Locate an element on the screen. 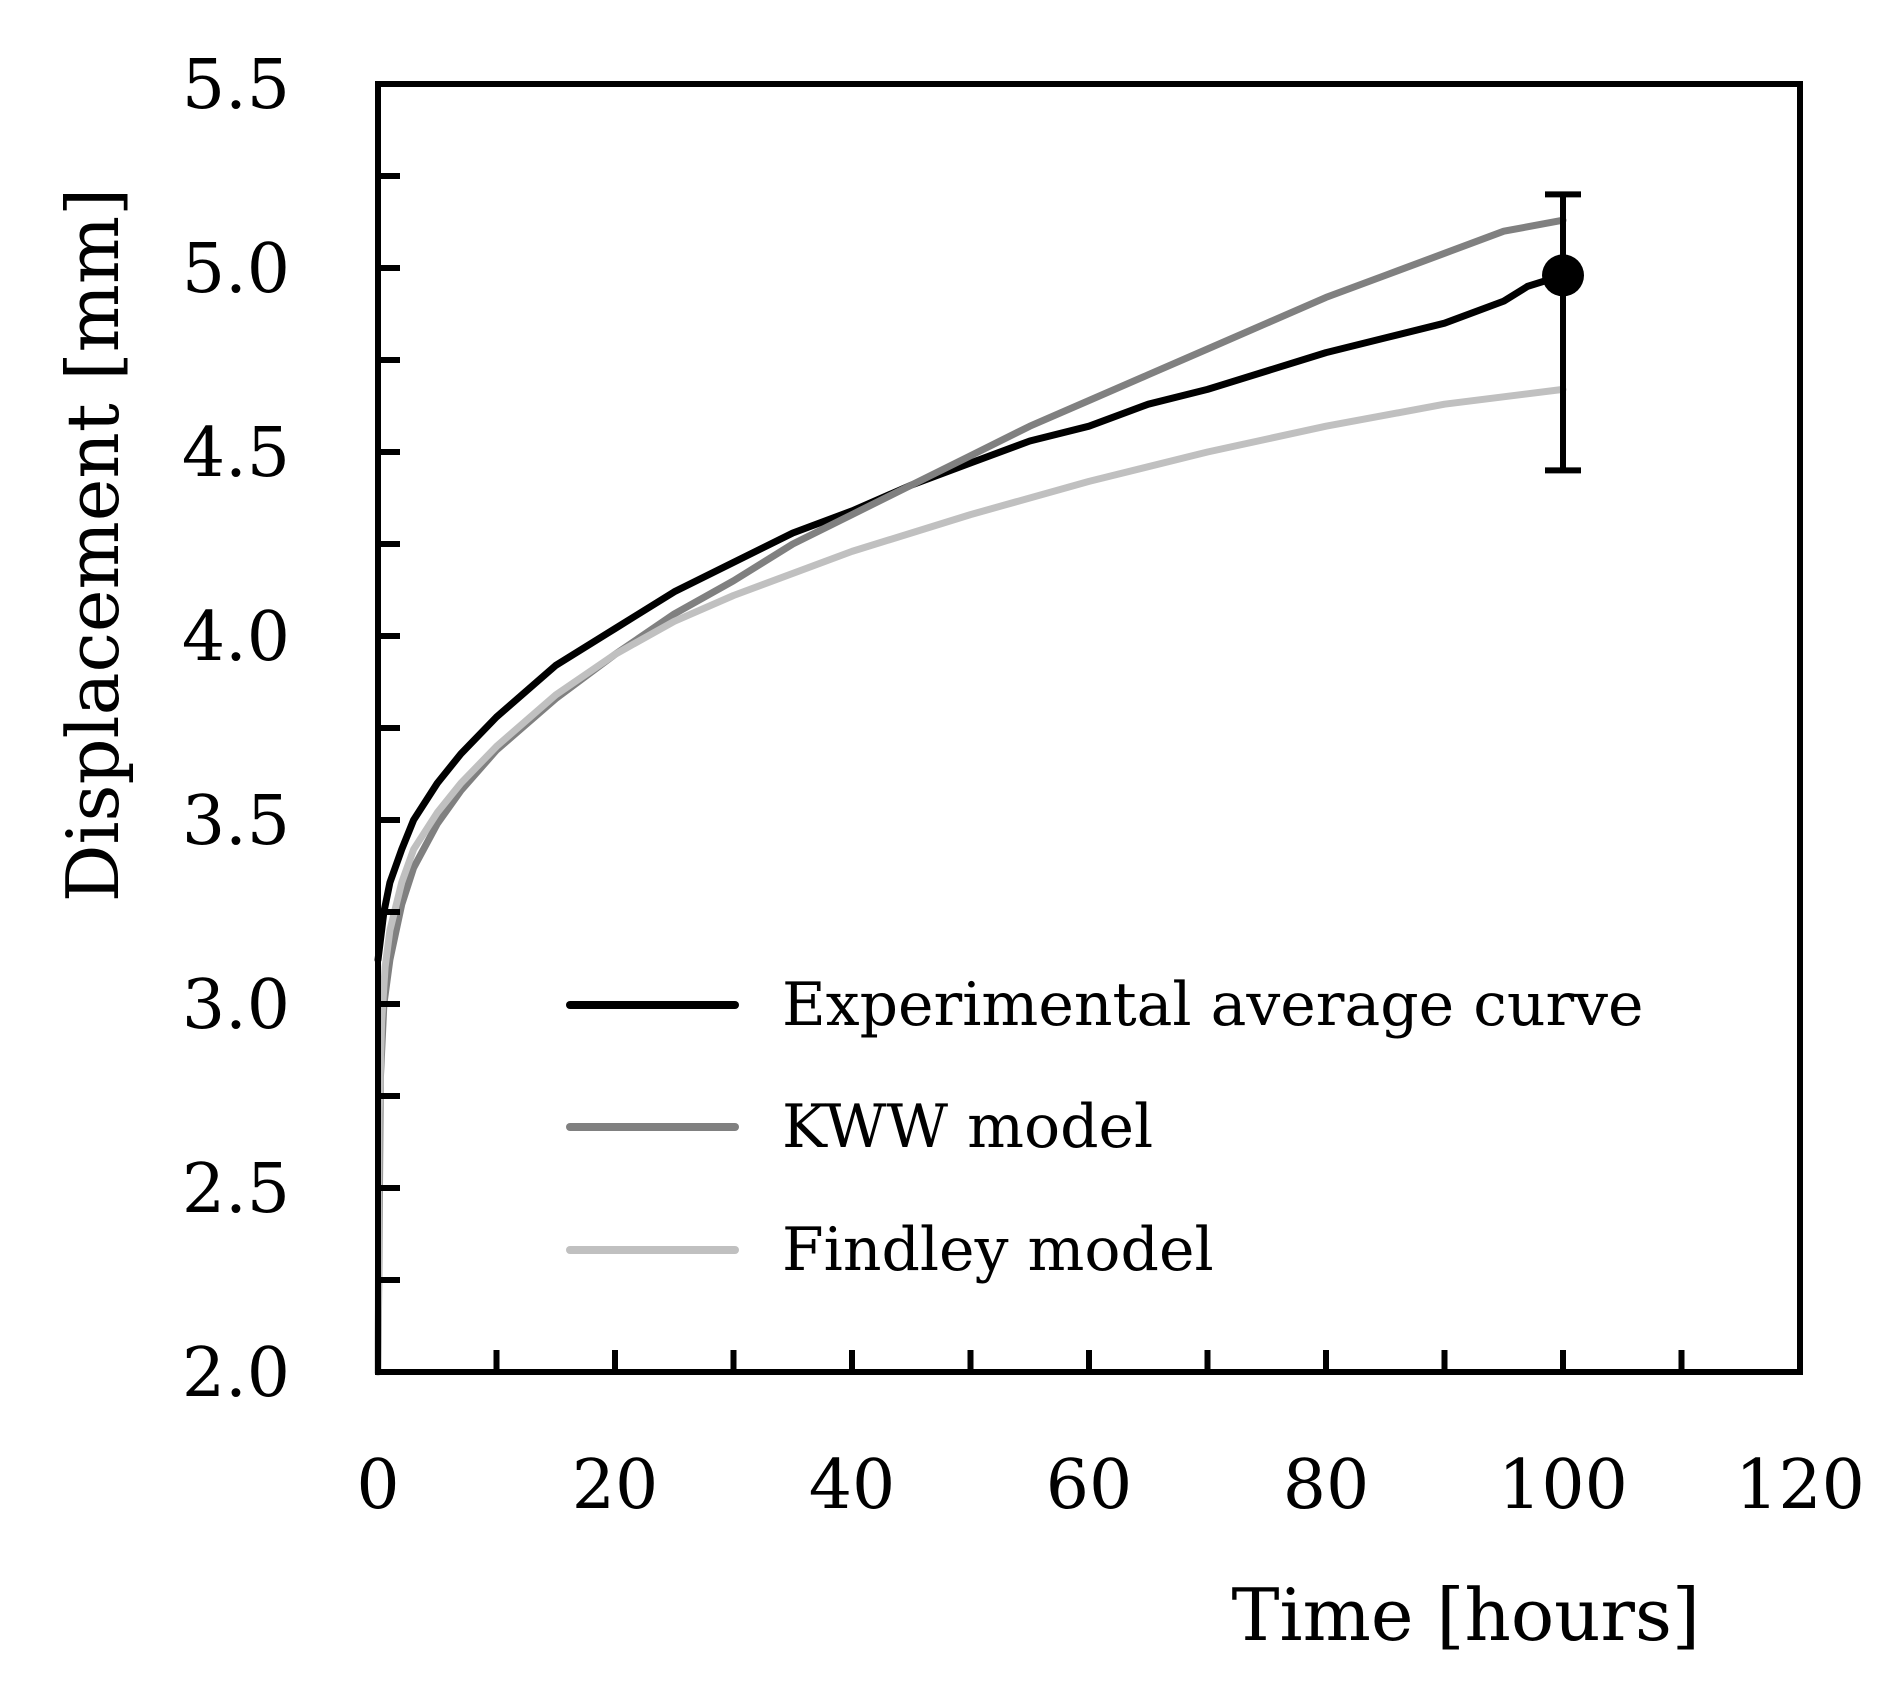 This screenshot has width=1893, height=1702. y-axis-title: Displacement [mm] is located at coordinates (93, 545).